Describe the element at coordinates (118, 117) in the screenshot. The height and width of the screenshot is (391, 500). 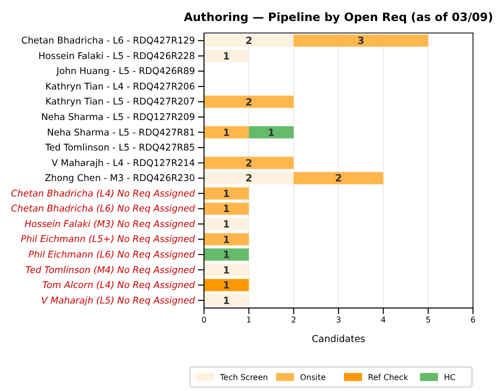
I see `y-tick-label: Neha Sharma - L5 - RDQ127R209` at that location.